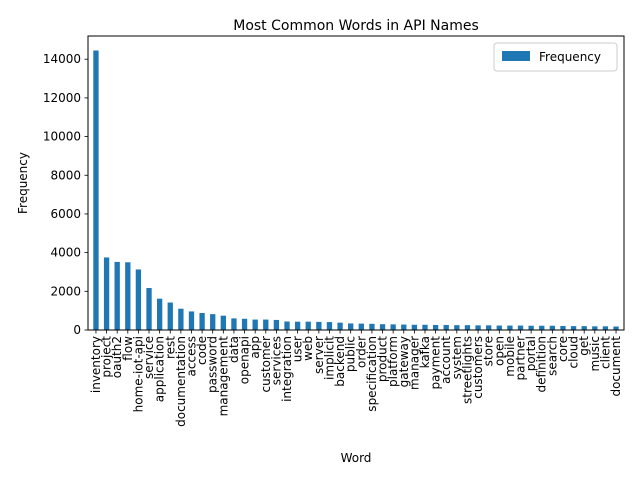  Describe the element at coordinates (563, 327) in the screenshot. I see `bar-core` at that location.